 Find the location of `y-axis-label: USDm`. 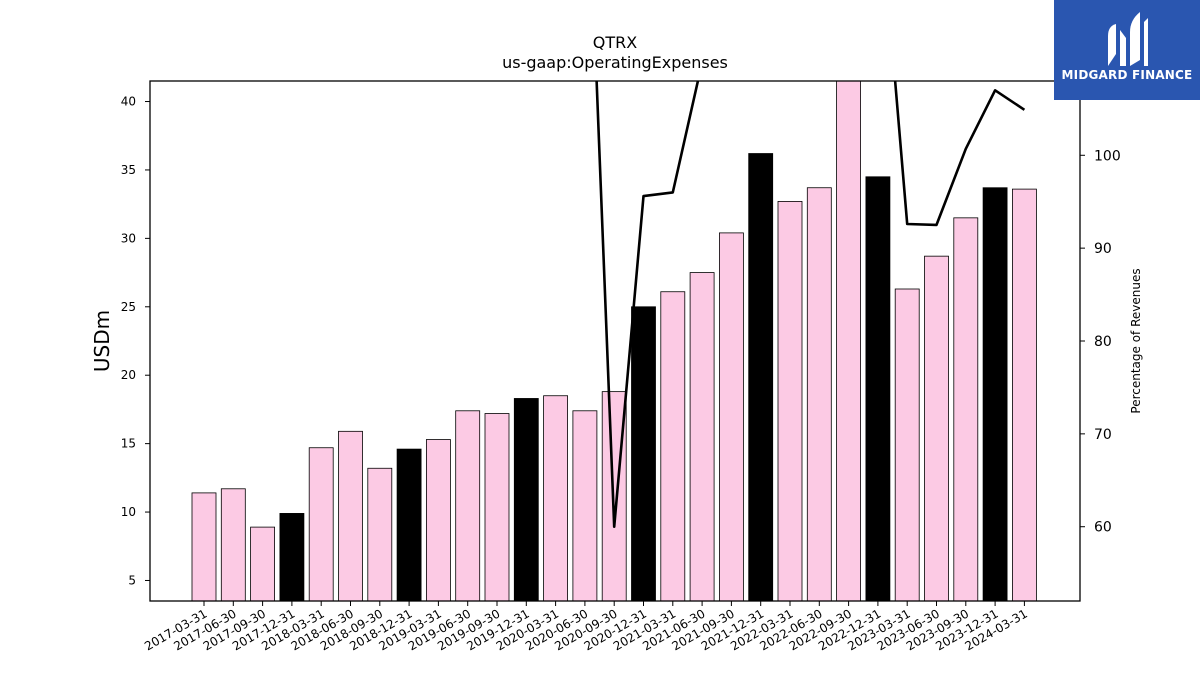

y-axis-label: USDm is located at coordinates (102, 341).